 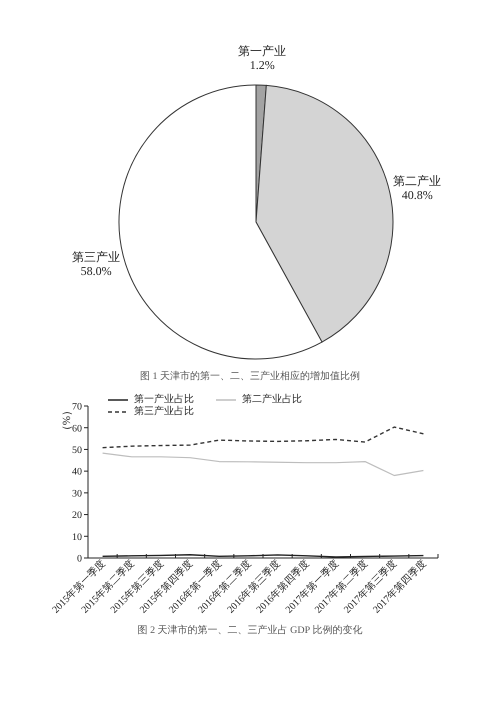 What do you see at coordinates (262, 51) in the screenshot?
I see `slice-label: 第一产业` at bounding box center [262, 51].